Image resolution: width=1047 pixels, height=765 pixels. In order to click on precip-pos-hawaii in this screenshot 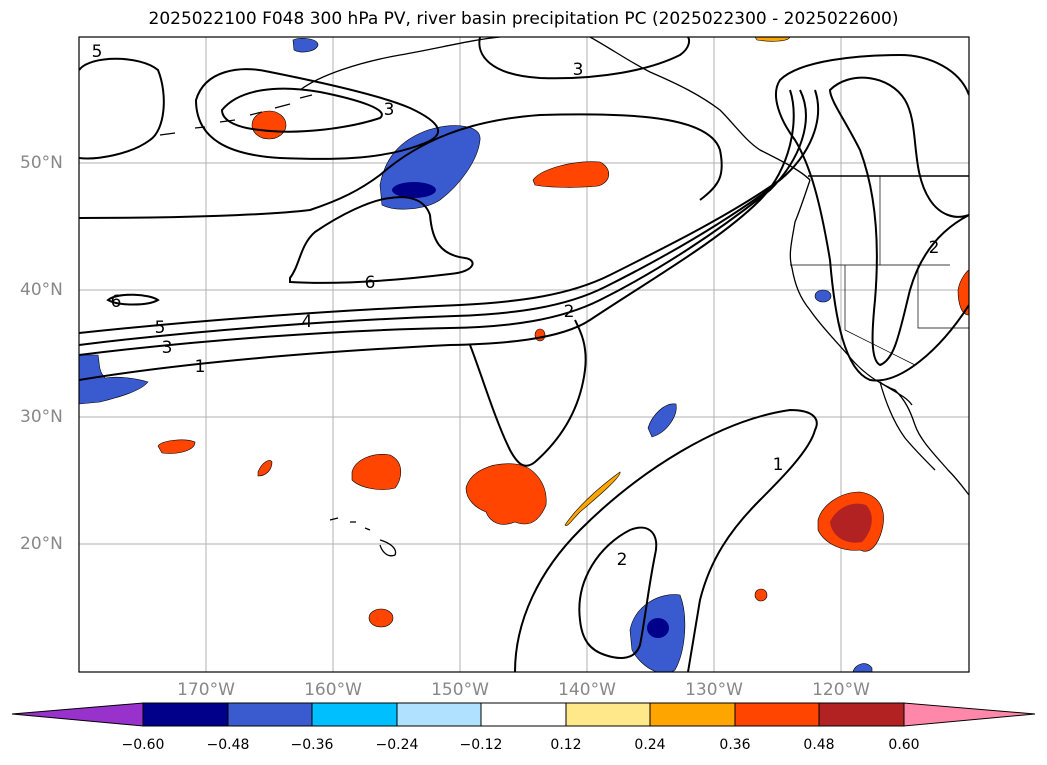, I will do `click(376, 472)`.